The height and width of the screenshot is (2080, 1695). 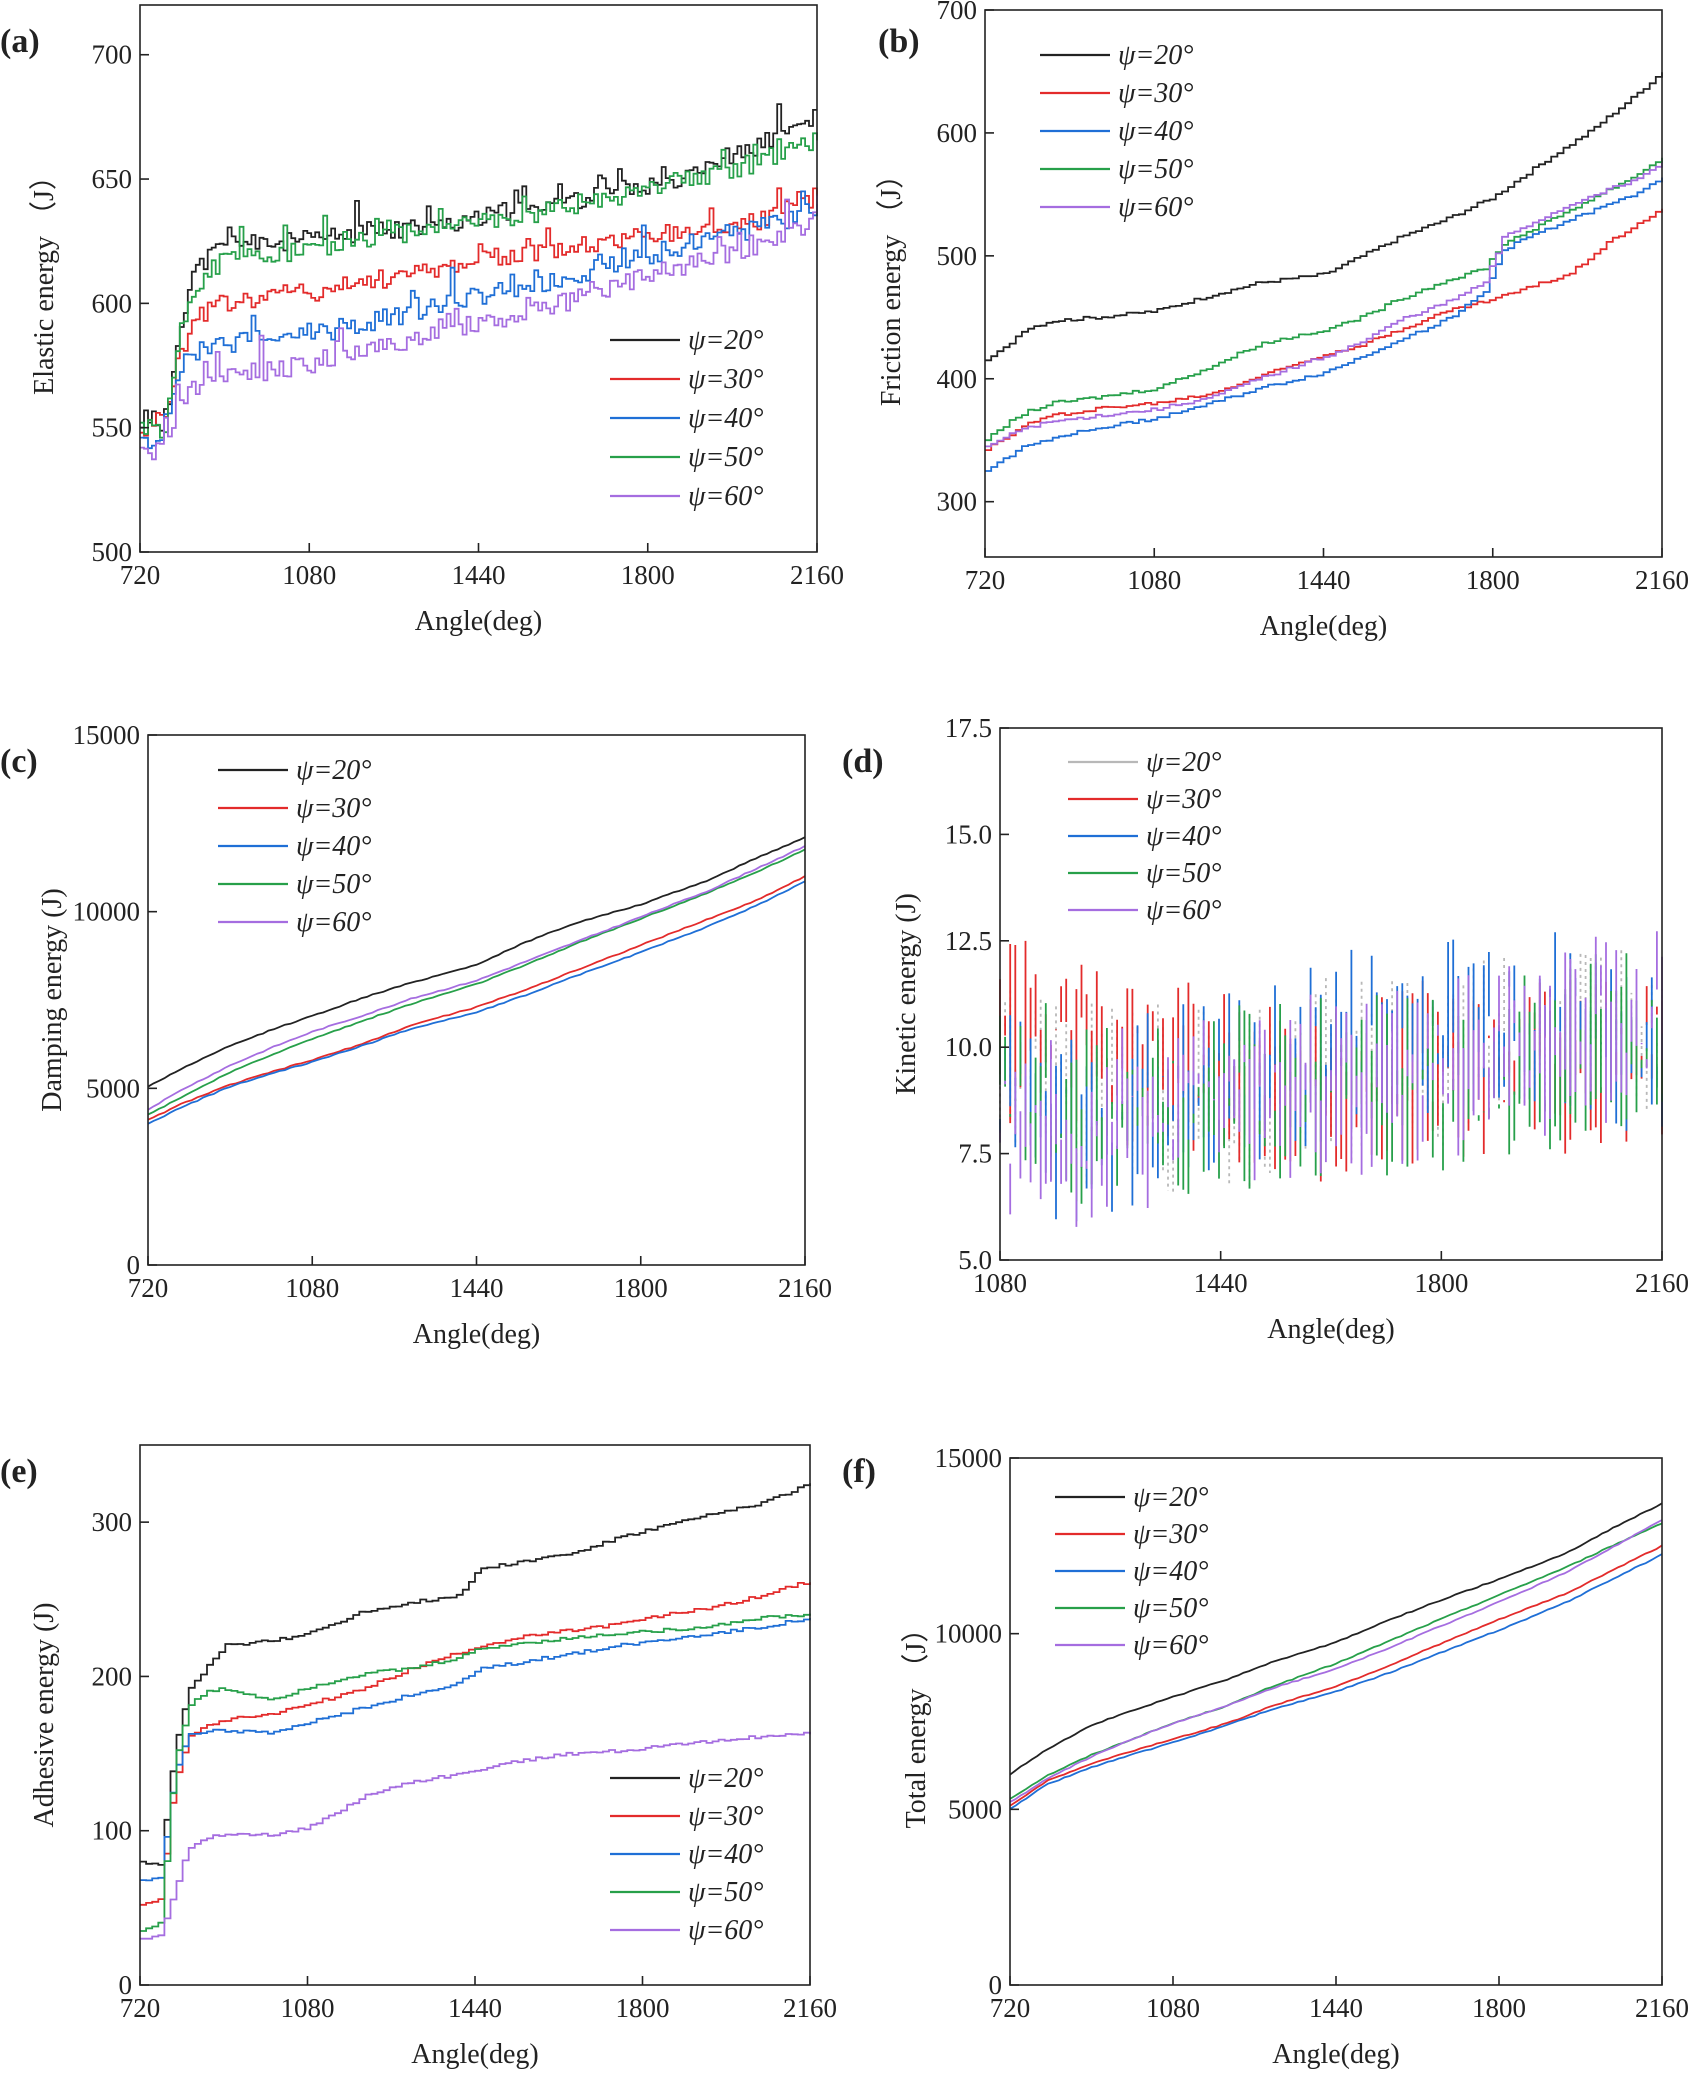 What do you see at coordinates (863, 761) in the screenshot?
I see `panel-label: (d)` at bounding box center [863, 761].